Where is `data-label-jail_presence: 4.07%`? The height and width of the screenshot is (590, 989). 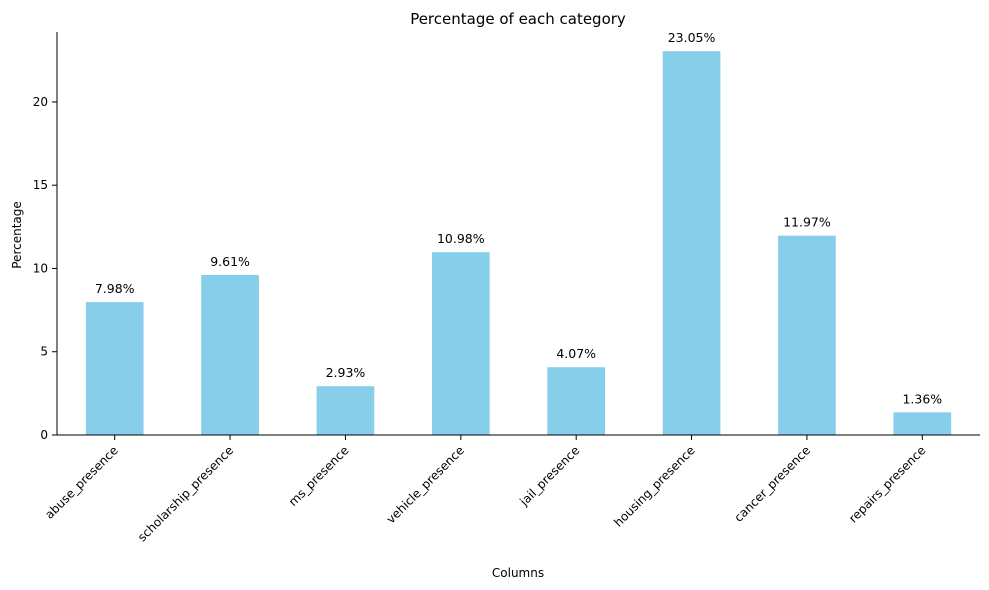
data-label-jail_presence: 4.07% is located at coordinates (576, 353).